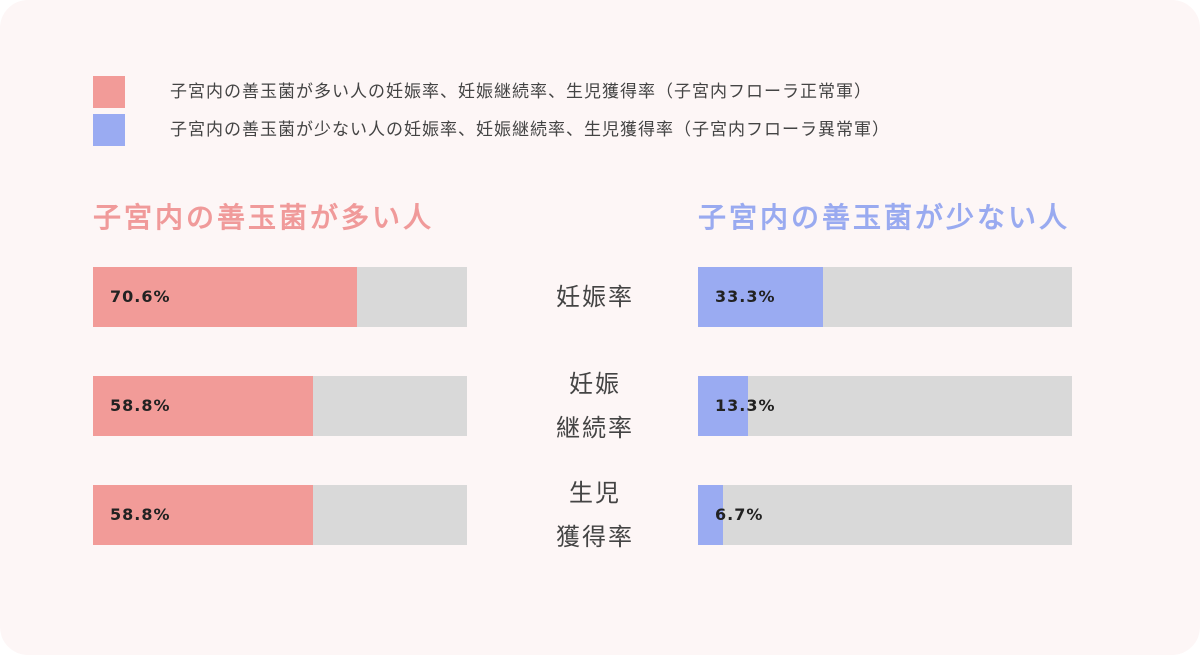  What do you see at coordinates (745, 296) in the screenshot?
I see `value-label: 33.3%` at bounding box center [745, 296].